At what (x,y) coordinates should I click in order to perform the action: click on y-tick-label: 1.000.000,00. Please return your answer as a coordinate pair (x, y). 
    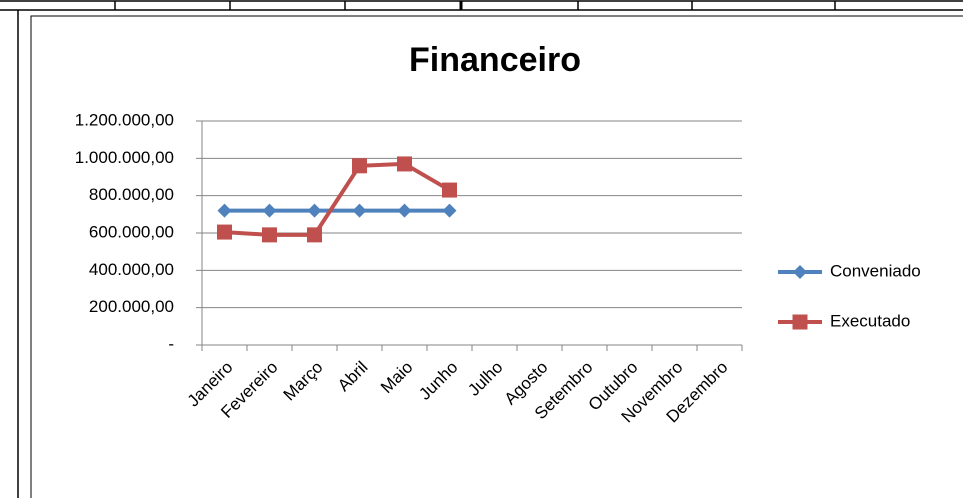
    Looking at the image, I should click on (124, 157).